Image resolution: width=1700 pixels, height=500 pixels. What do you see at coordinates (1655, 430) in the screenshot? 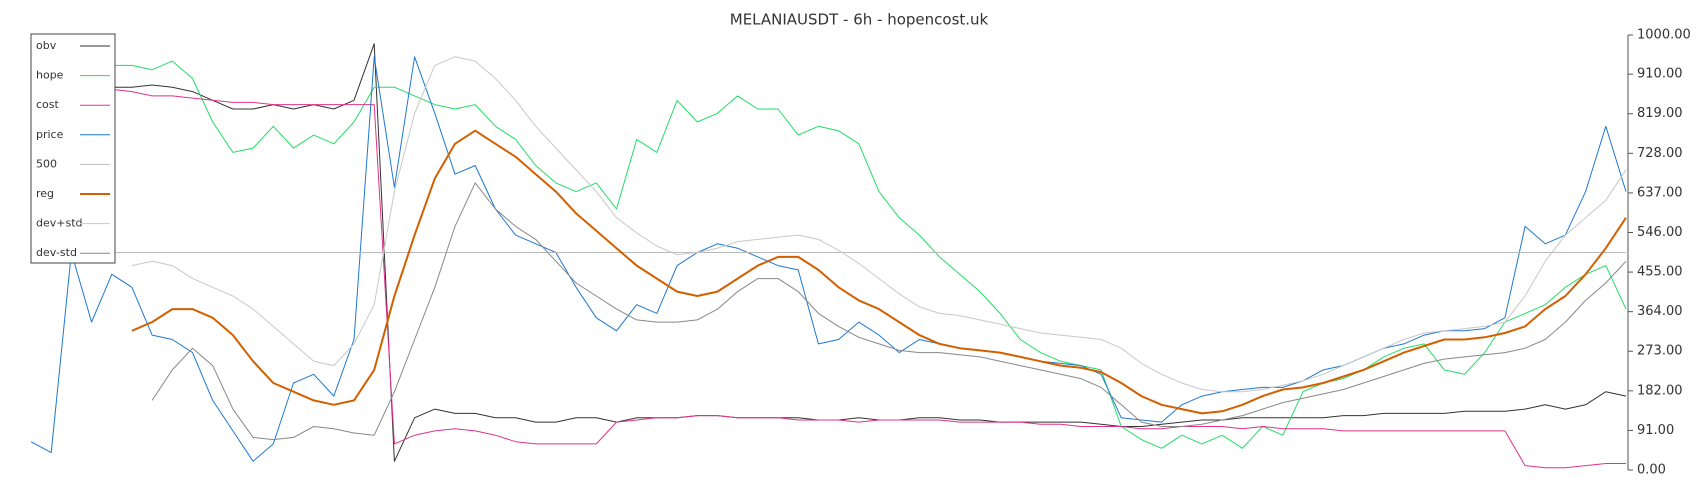
I see `y-tick-label: 91.00` at bounding box center [1655, 430].